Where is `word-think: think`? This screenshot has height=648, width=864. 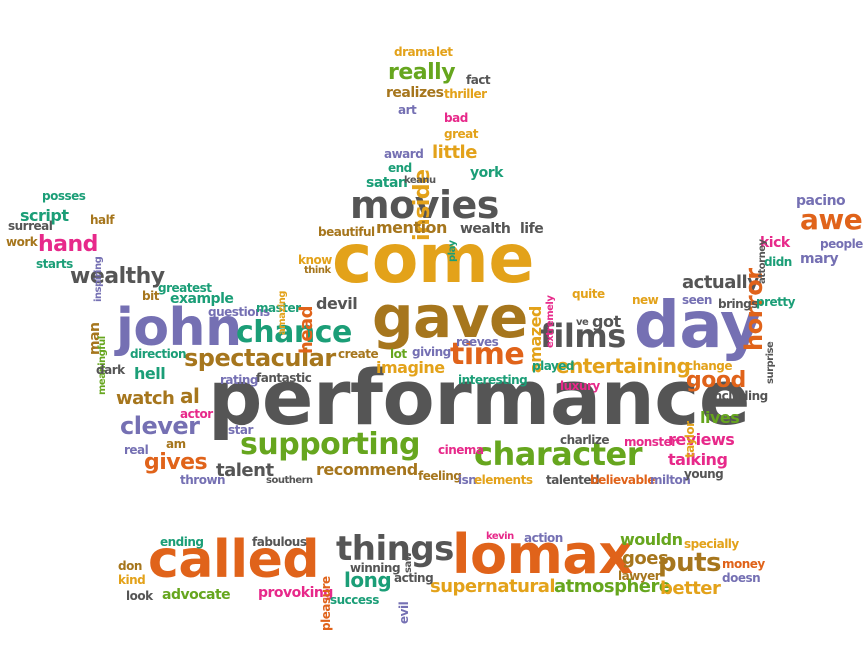
word-think: think is located at coordinates (317, 270).